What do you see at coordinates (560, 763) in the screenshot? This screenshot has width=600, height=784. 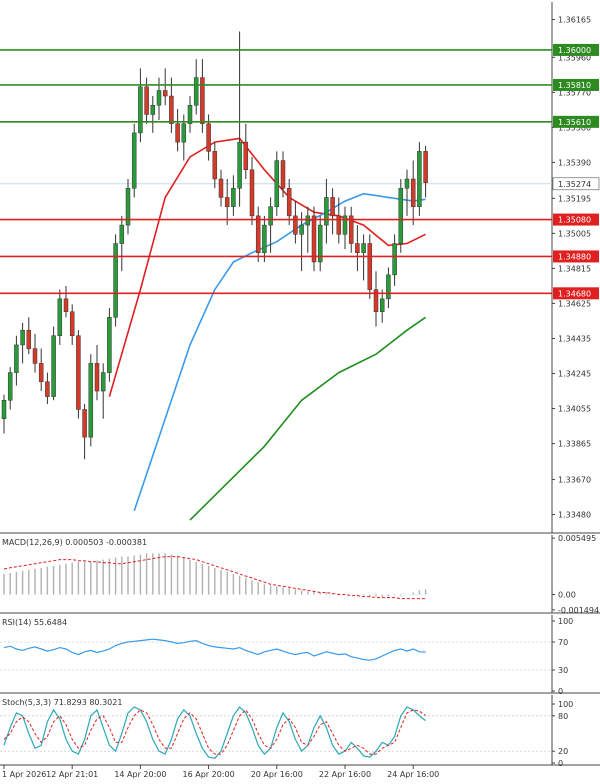 I see `stochastic-y-tick-label: 0` at bounding box center [560, 763].